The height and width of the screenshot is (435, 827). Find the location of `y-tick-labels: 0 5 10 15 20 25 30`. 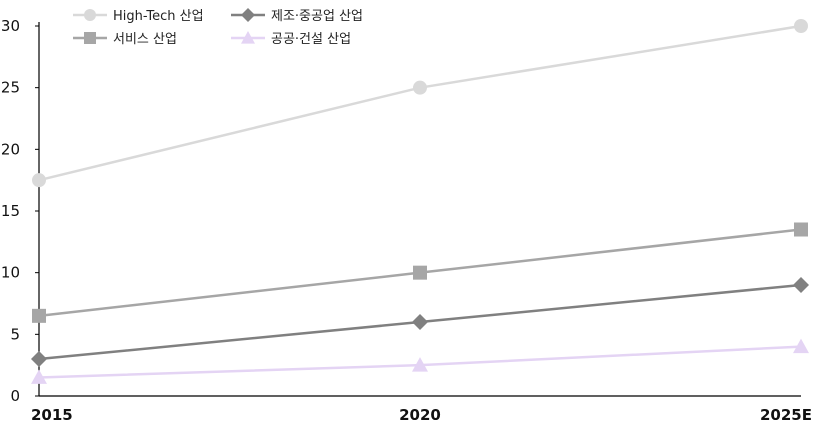

y-tick-labels: 0 5 10 15 20 25 30 is located at coordinates (20, 211).